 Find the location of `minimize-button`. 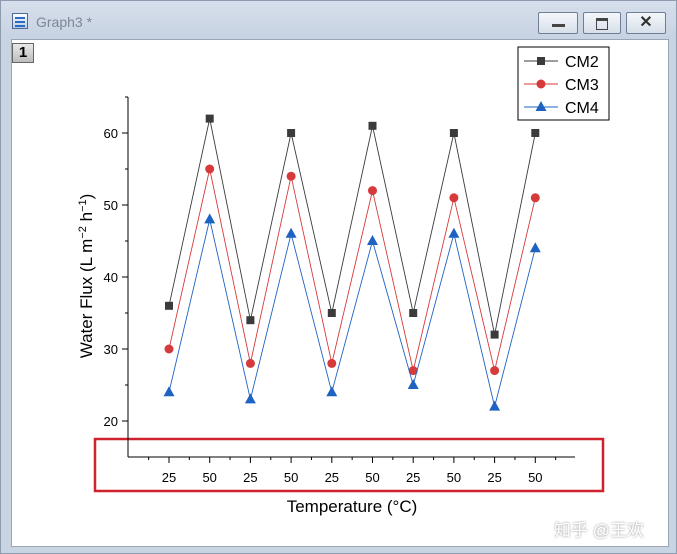

minimize-button is located at coordinates (558, 23).